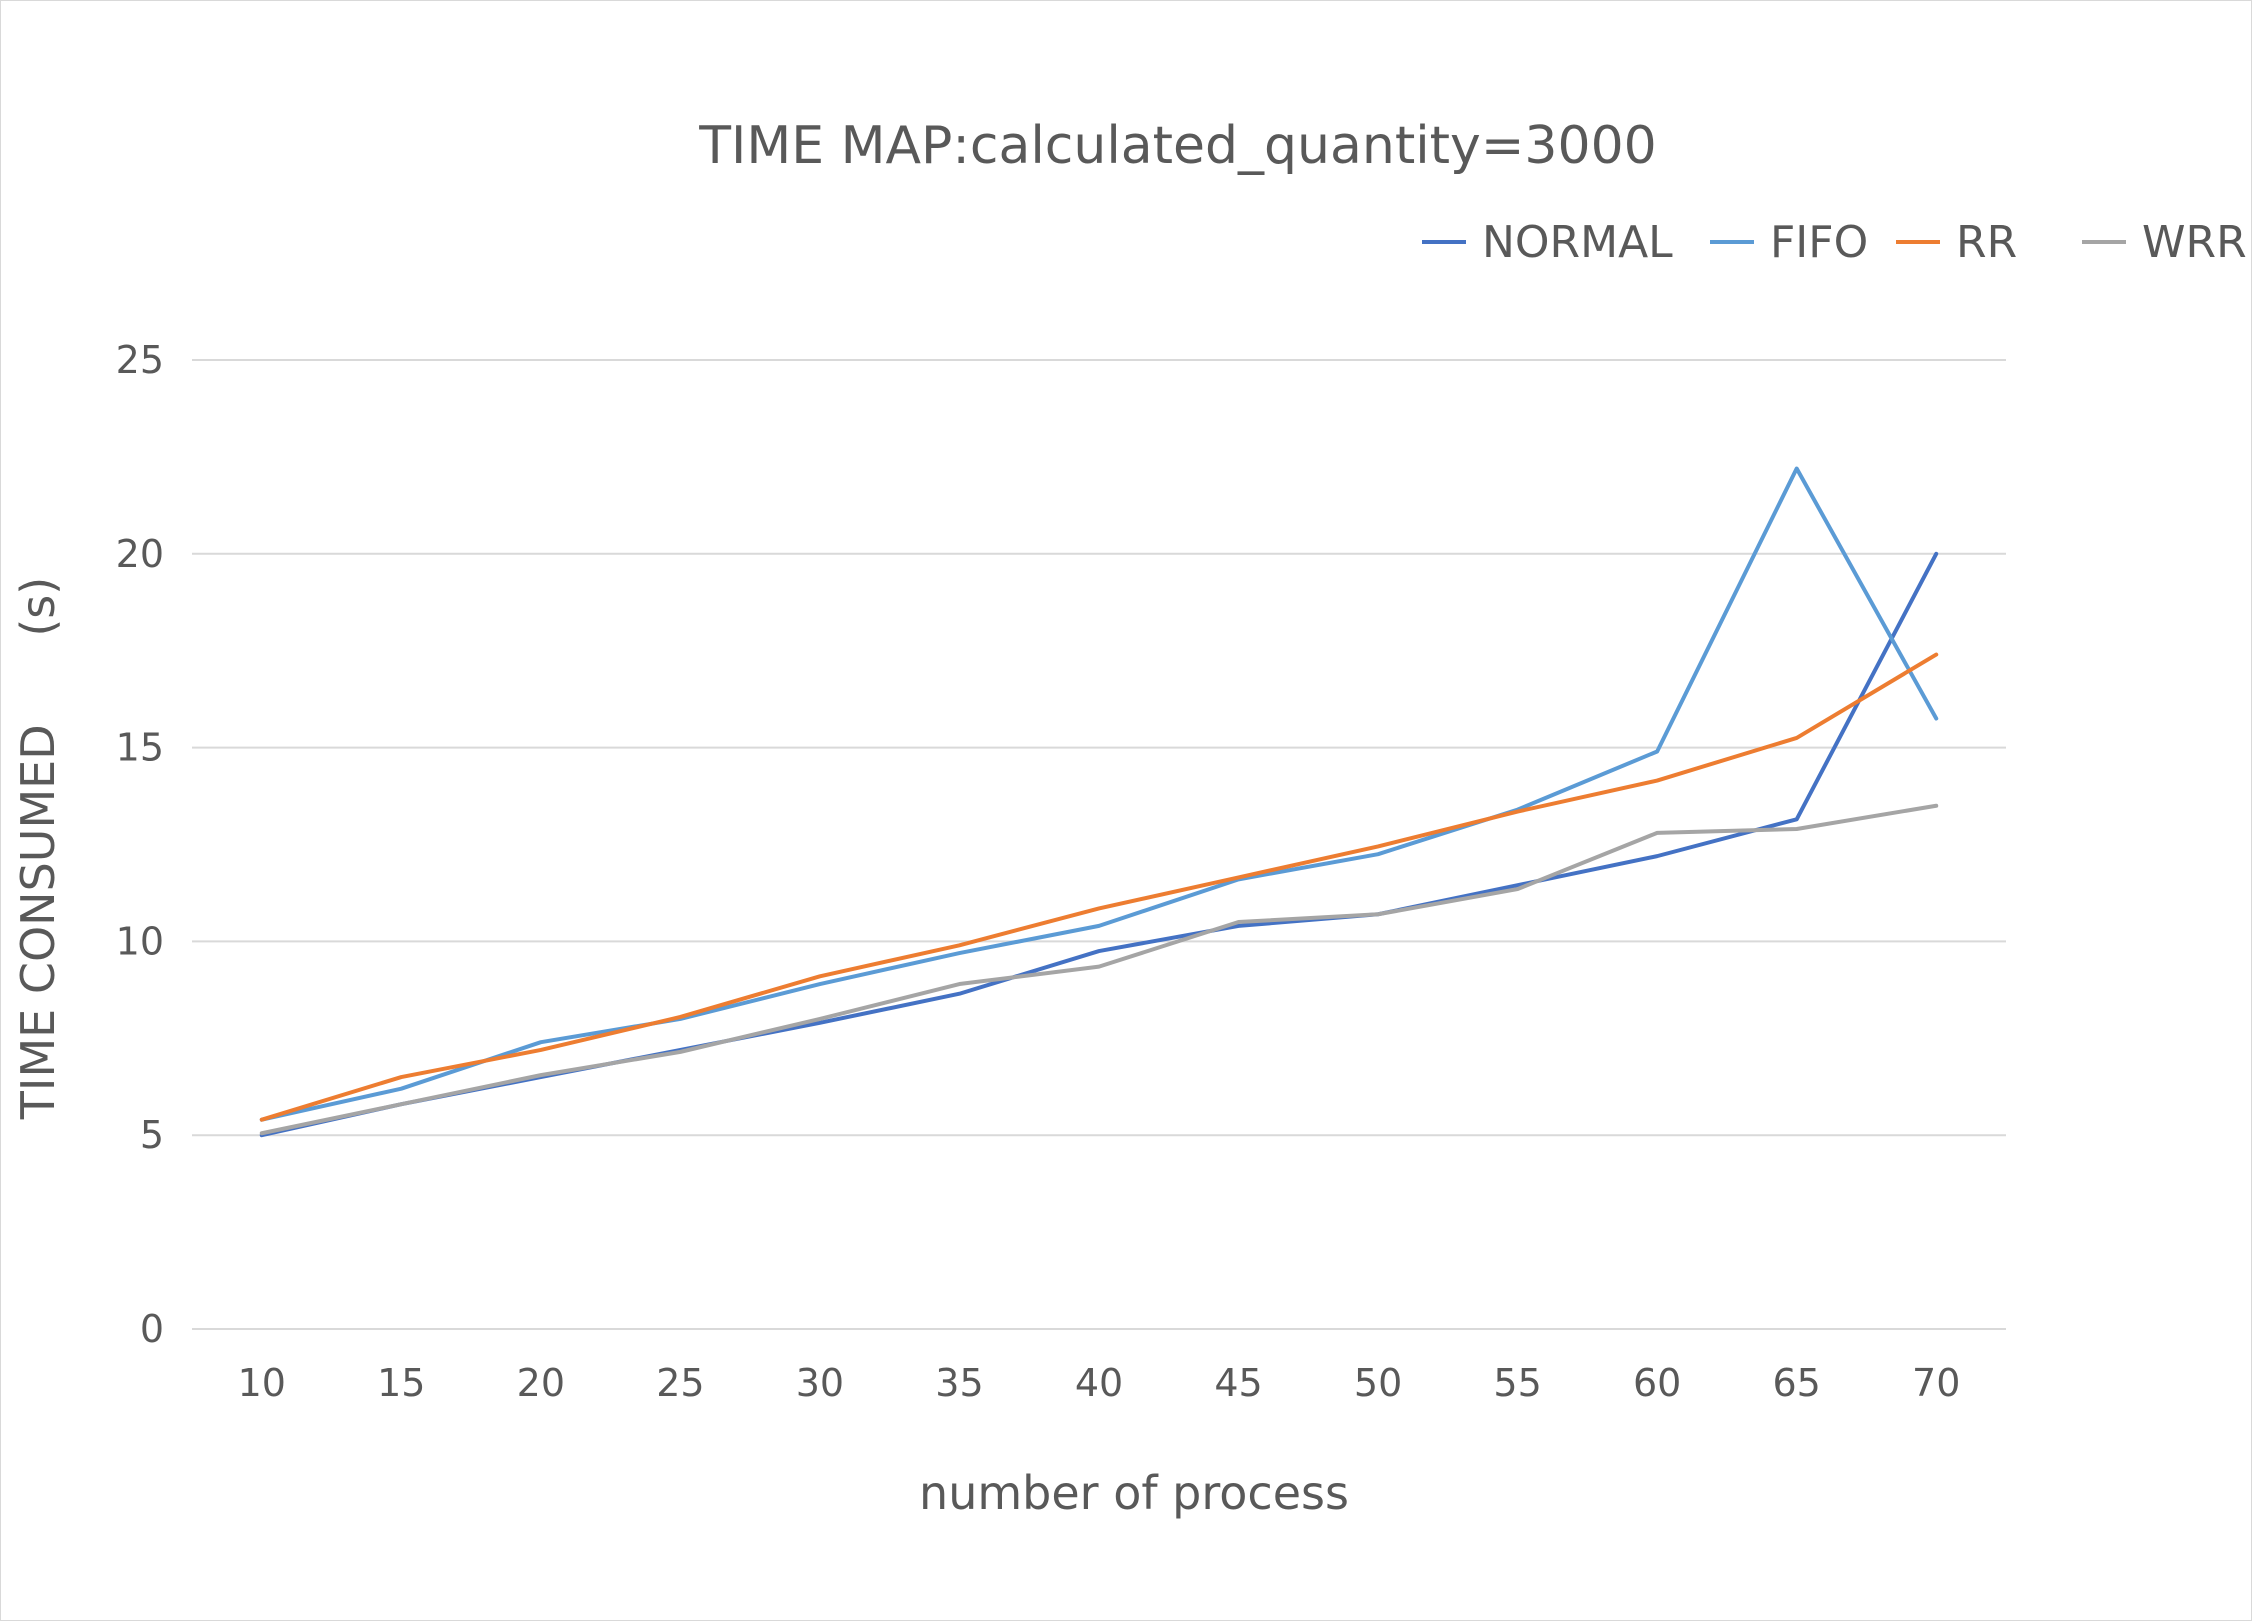  What do you see at coordinates (820, 1383) in the screenshot?
I see `x-tick-label: 30` at bounding box center [820, 1383].